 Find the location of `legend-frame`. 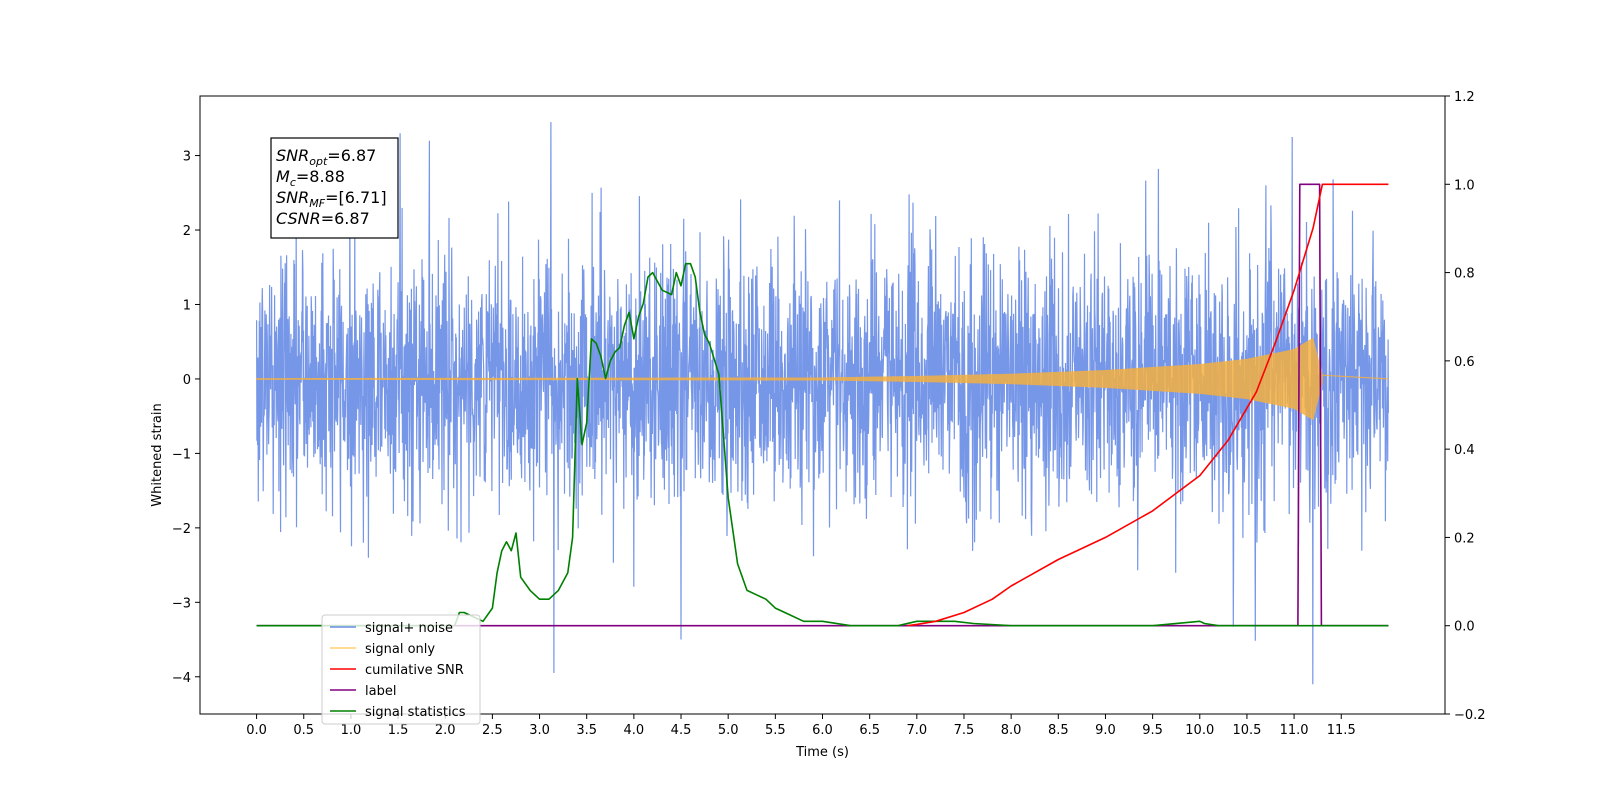

legend-frame is located at coordinates (401, 669).